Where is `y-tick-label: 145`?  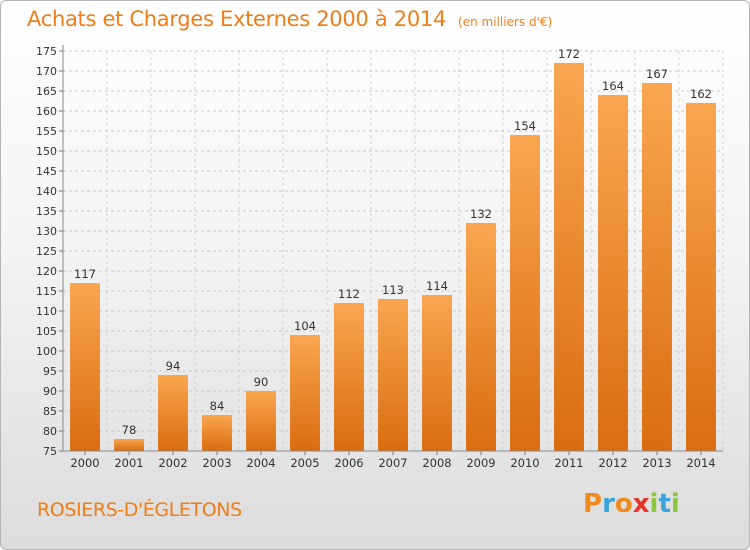 y-tick-label: 145 is located at coordinates (46, 171).